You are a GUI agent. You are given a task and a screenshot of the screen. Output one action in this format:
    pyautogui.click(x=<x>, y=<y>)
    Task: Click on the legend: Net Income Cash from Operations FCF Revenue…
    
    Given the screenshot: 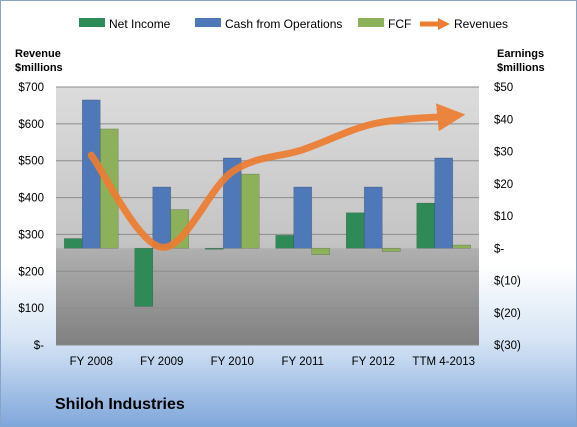 What is the action you would take?
    pyautogui.click(x=288, y=21)
    